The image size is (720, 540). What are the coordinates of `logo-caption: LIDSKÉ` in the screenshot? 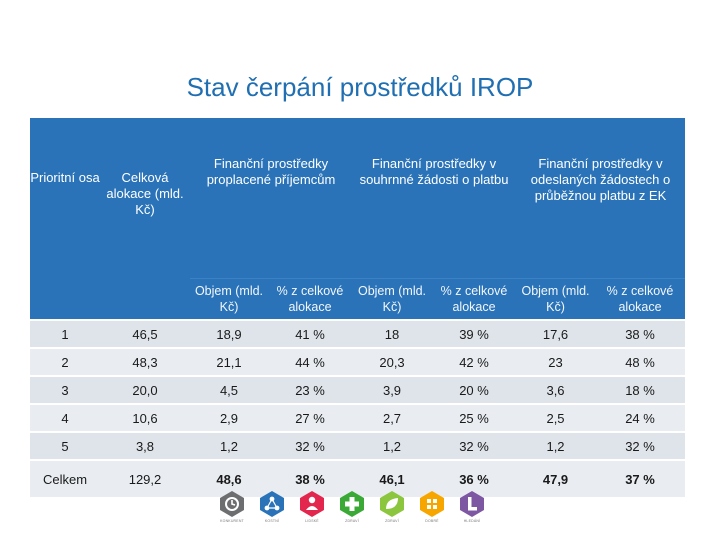 It's located at (312, 521).